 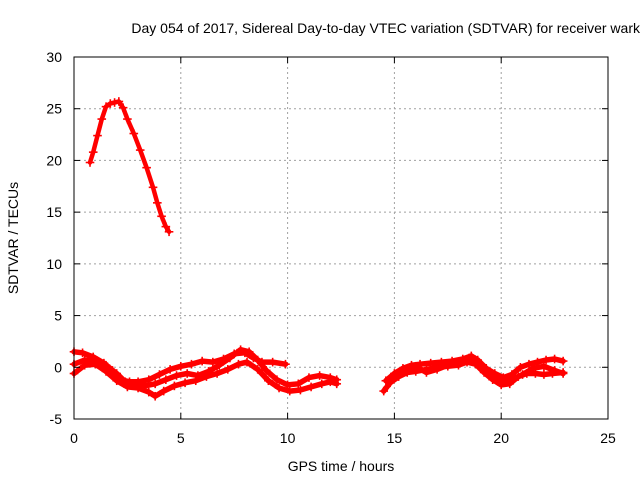 What do you see at coordinates (54, 160) in the screenshot?
I see `y-tick-label: 20` at bounding box center [54, 160].